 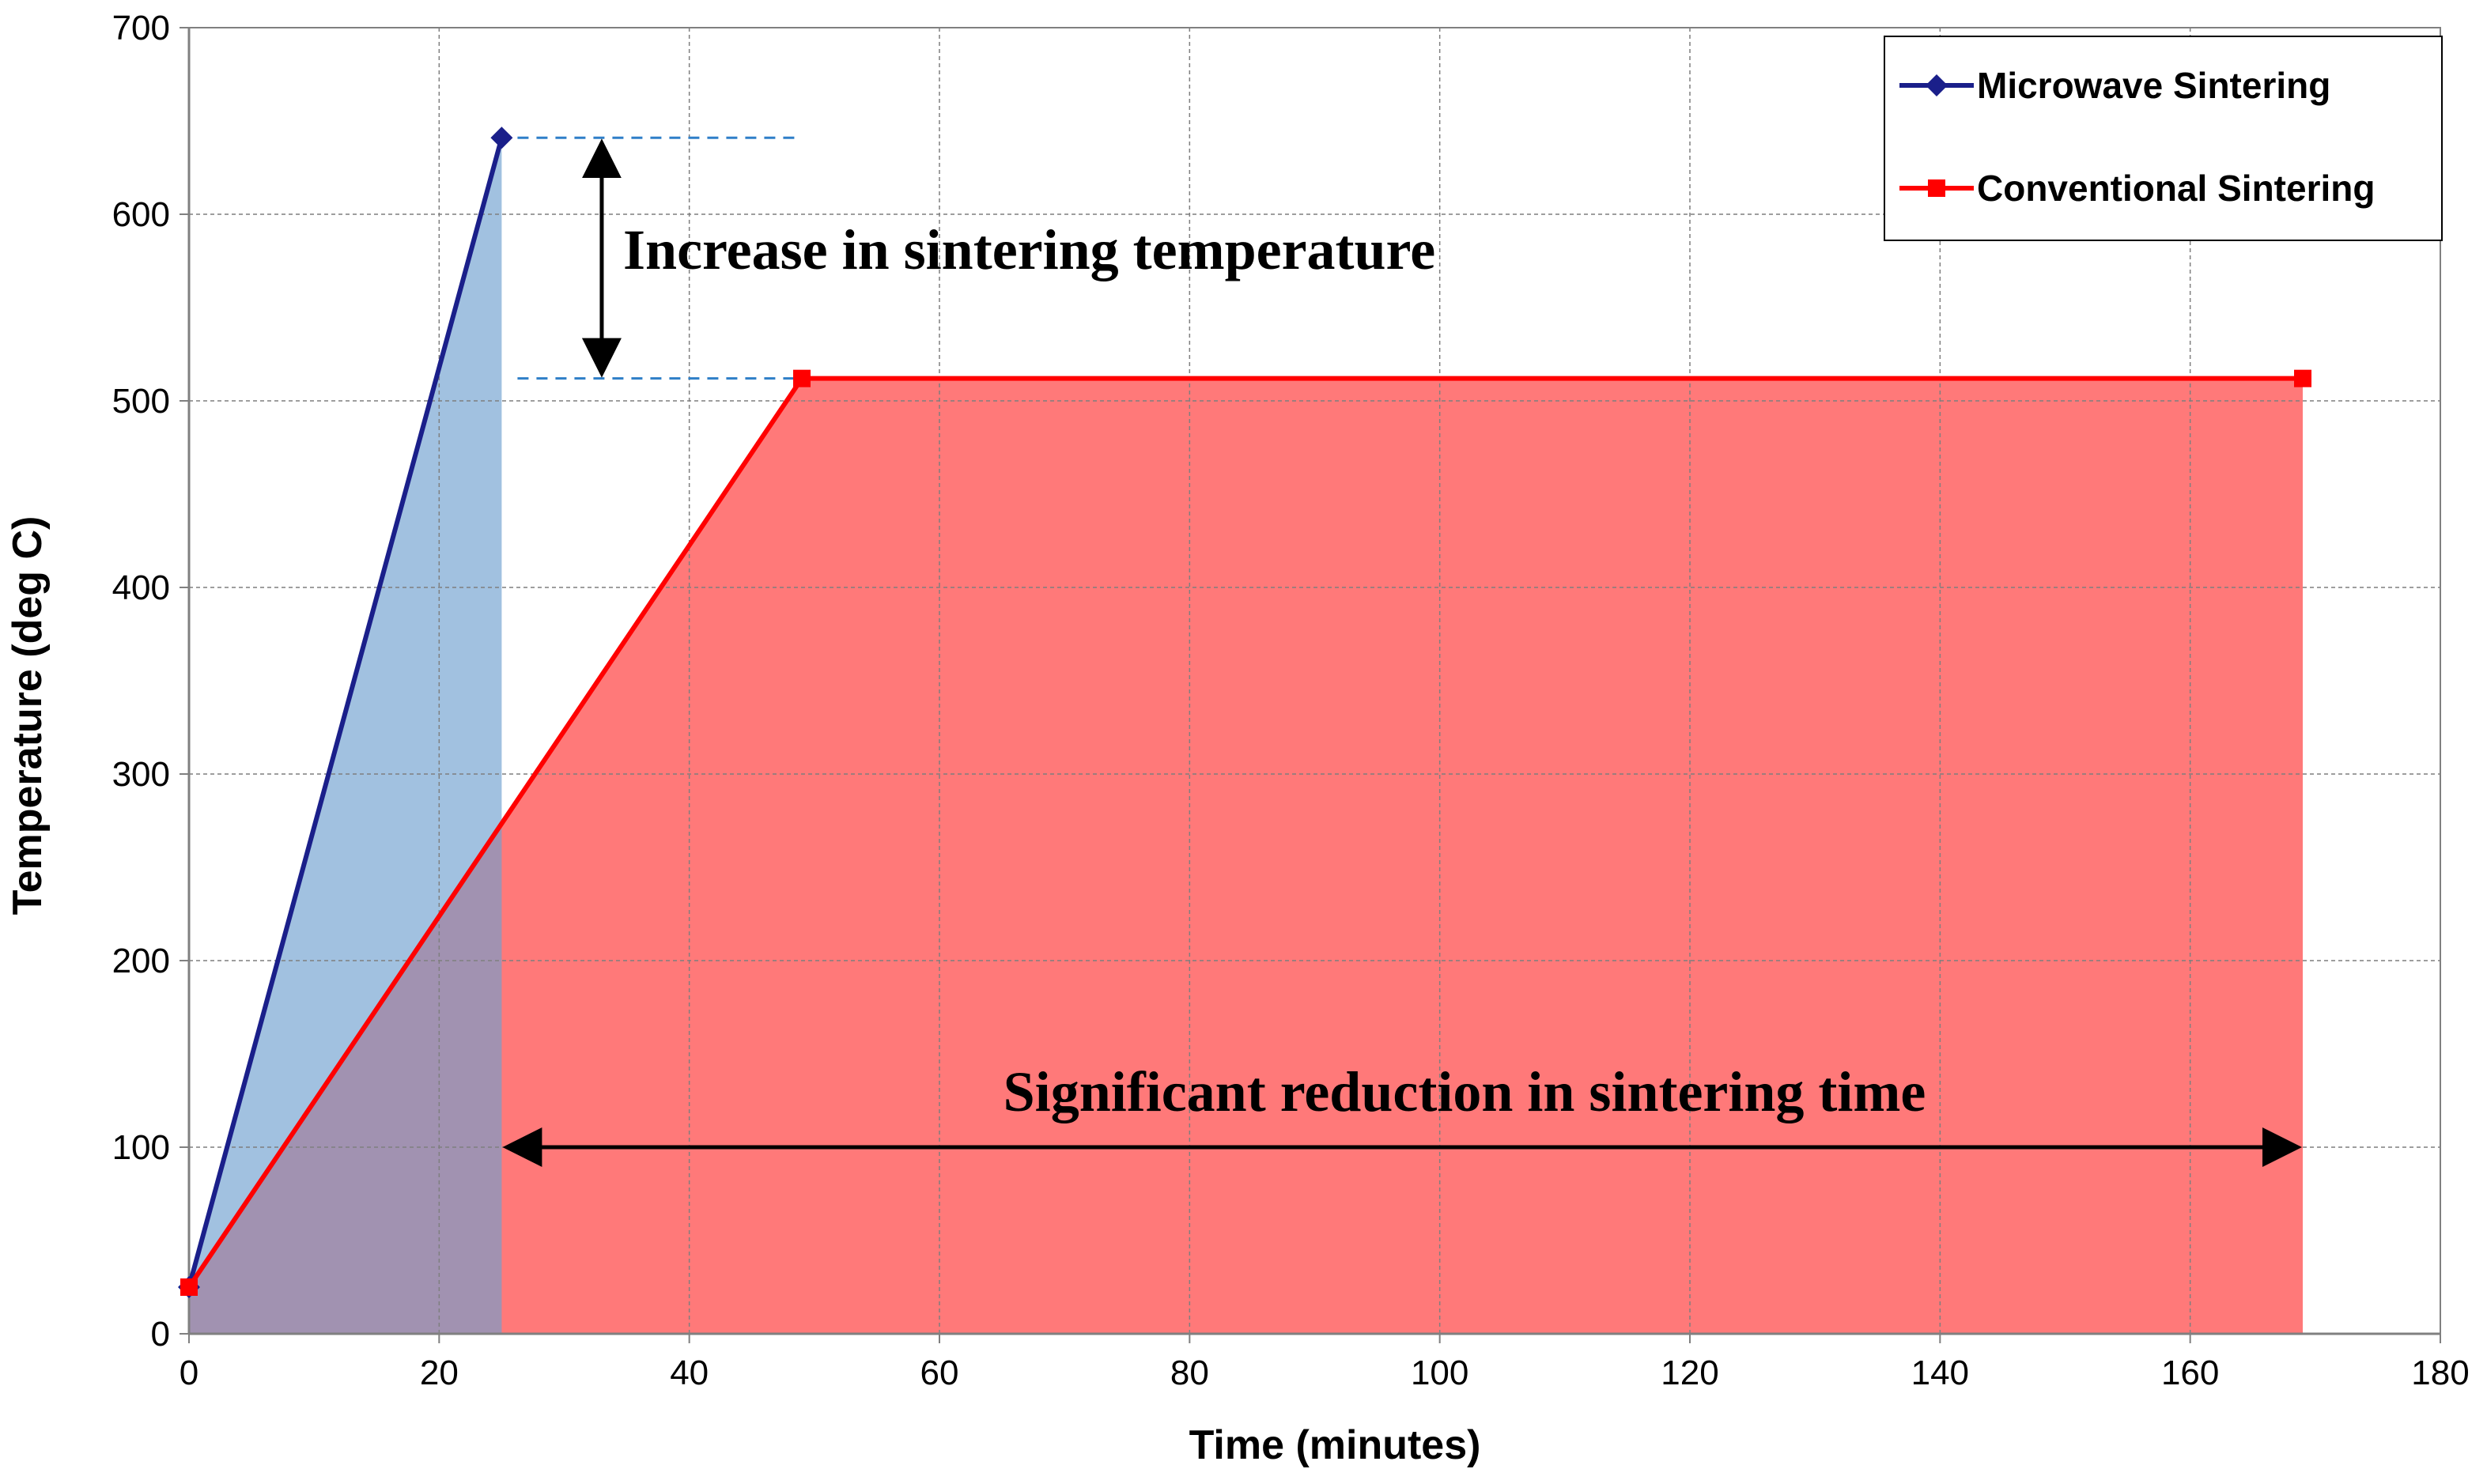 What do you see at coordinates (141, 774) in the screenshot?
I see `y-tick-label-300: 300` at bounding box center [141, 774].